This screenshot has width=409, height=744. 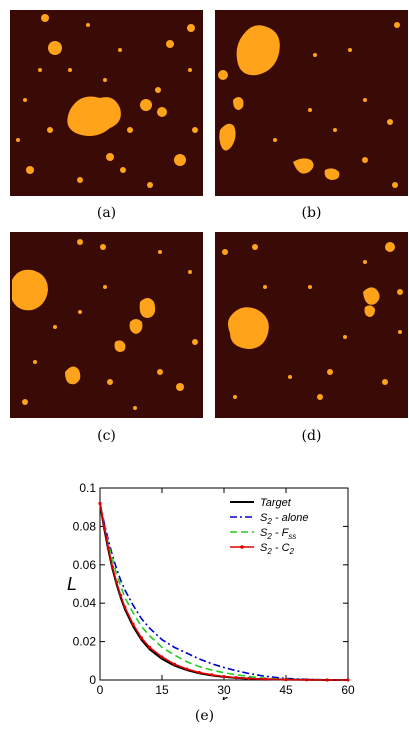 I want to click on y-tick-label: 0.08, so click(x=85, y=526).